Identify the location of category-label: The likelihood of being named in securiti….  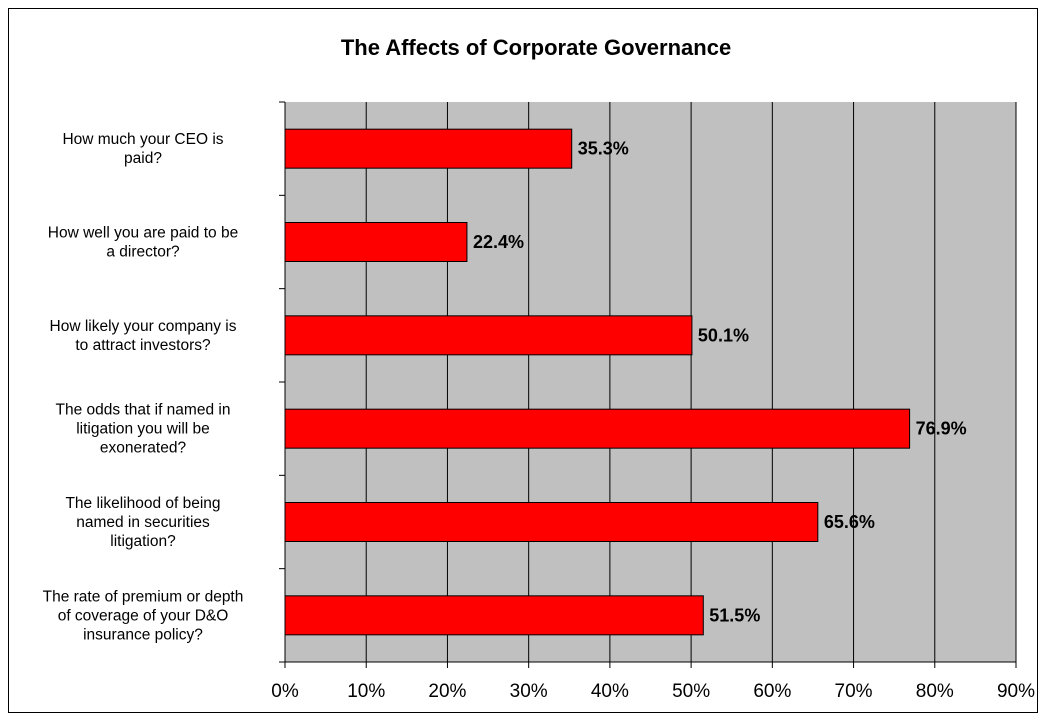
(142, 522).